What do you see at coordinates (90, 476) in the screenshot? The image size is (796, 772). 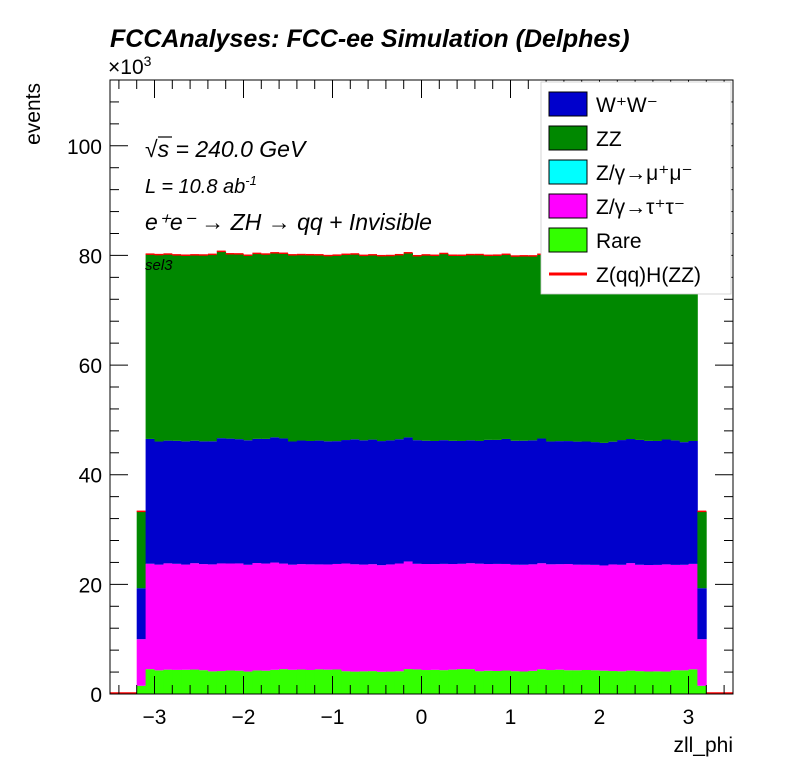 I see `y-tick-label: 40` at bounding box center [90, 476].